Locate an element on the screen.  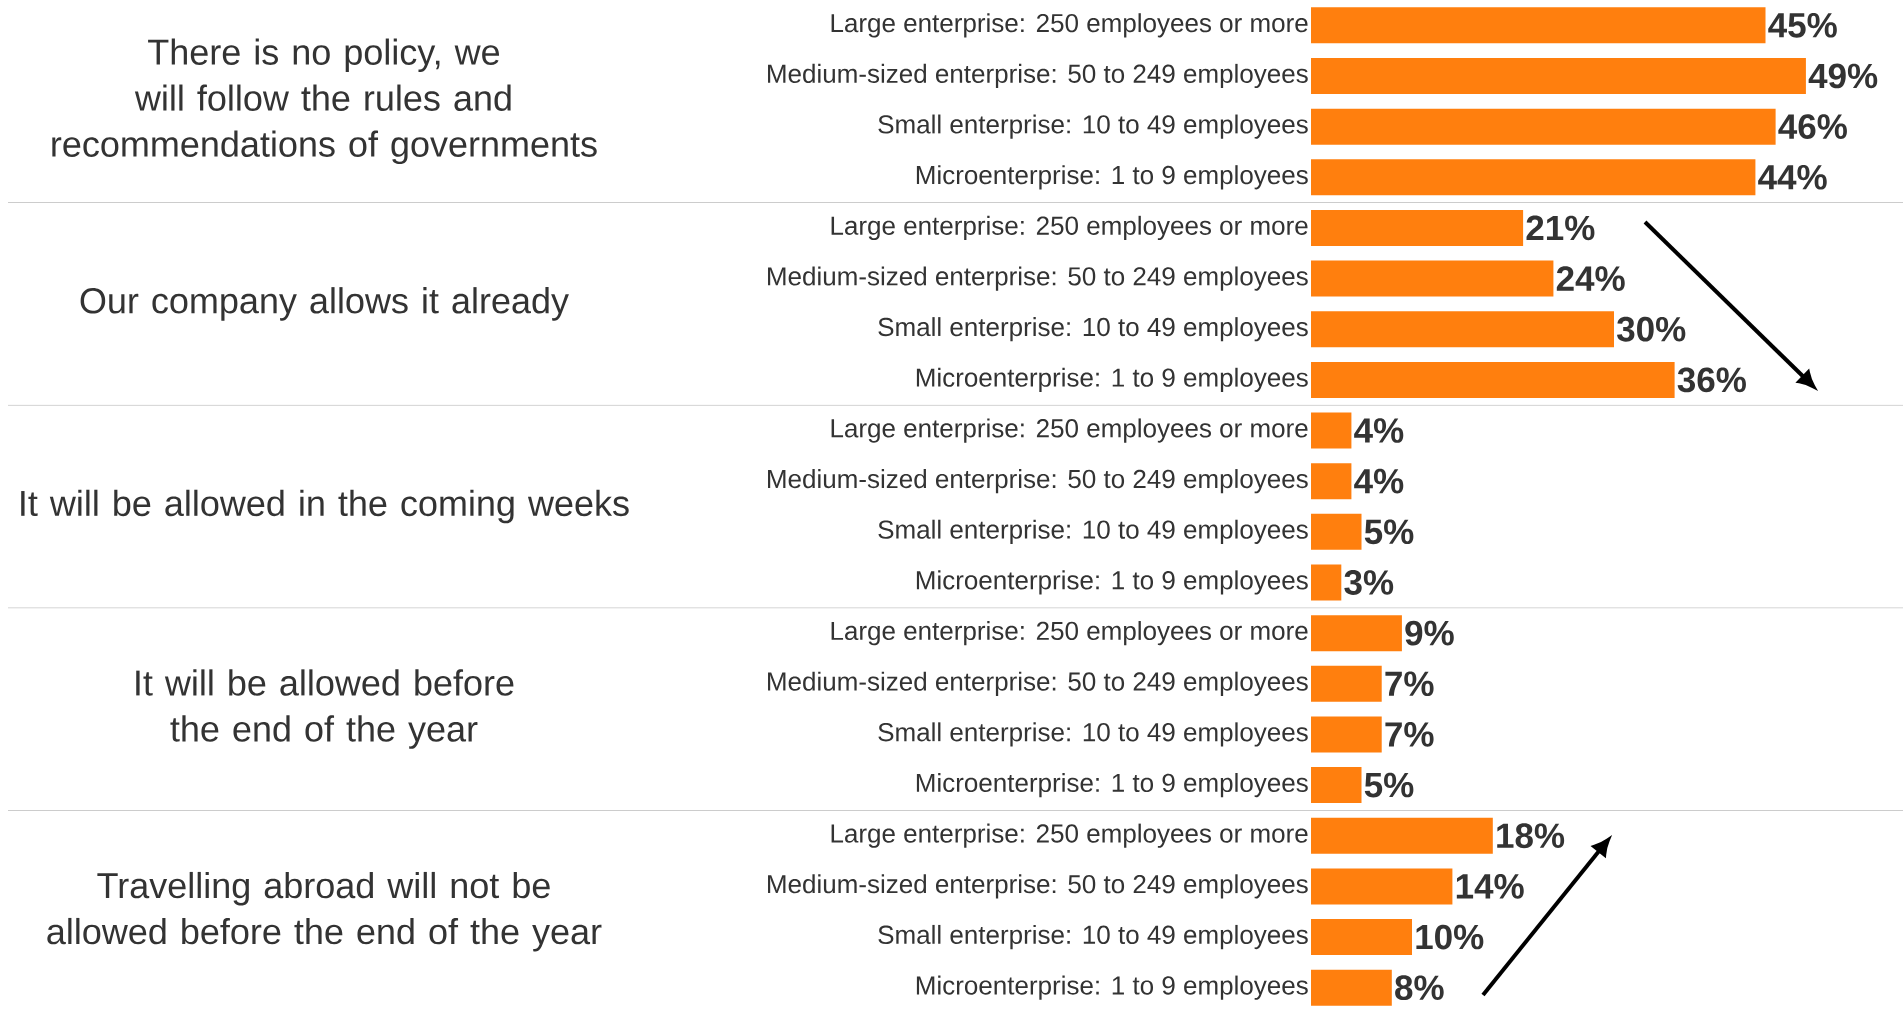
text: It will be allowed in the coming weeks is located at coordinates (325, 506).